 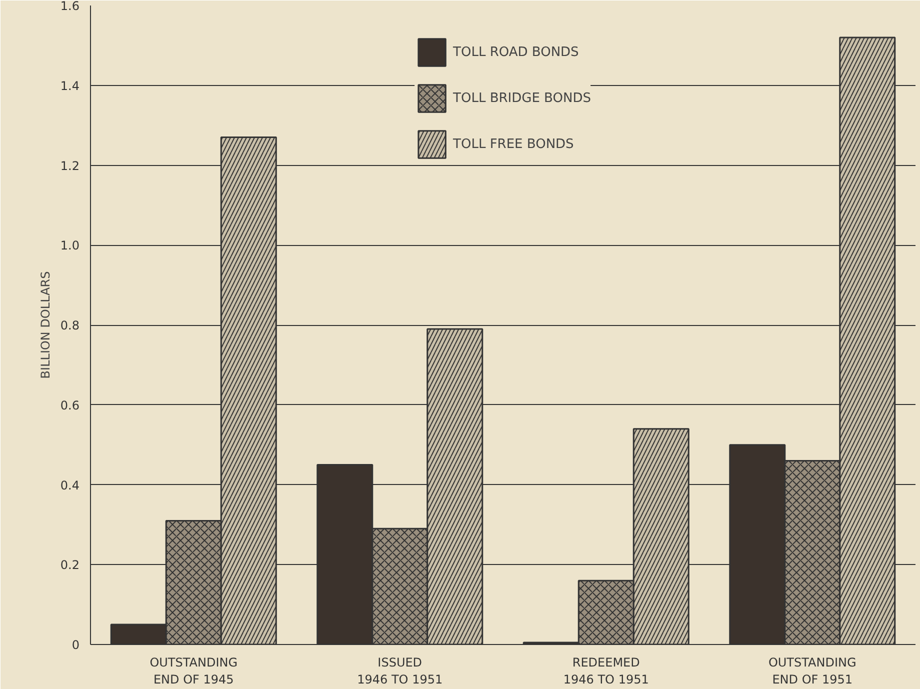 I want to click on y-tick-label: 0.8, so click(x=70, y=325).